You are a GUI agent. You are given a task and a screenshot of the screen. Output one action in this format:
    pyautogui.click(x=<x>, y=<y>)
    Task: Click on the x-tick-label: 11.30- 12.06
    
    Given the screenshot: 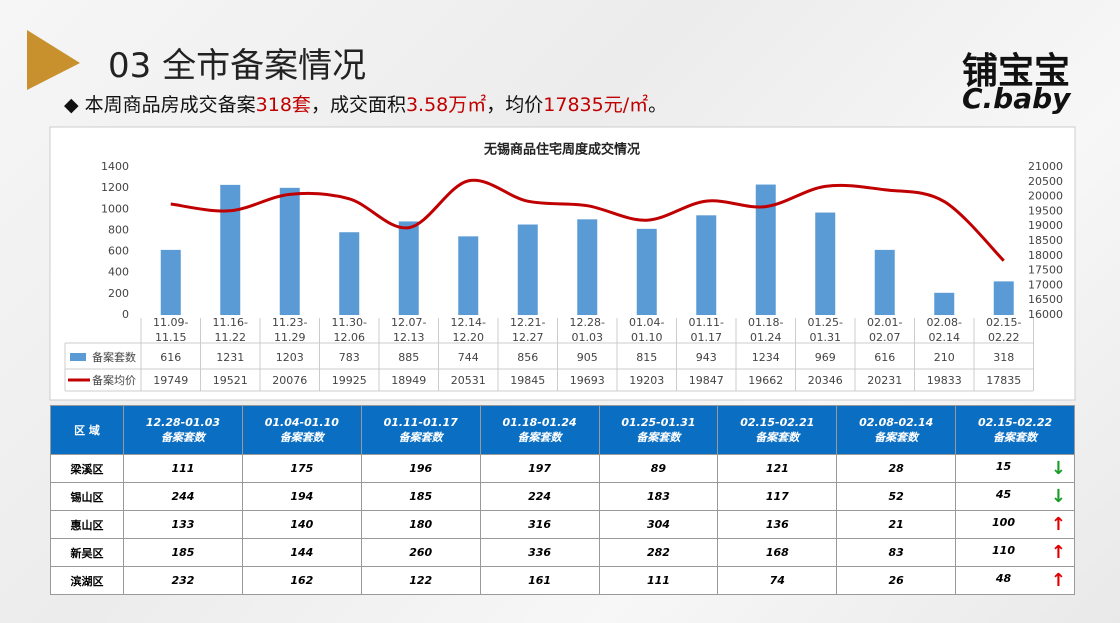 What is the action you would take?
    pyautogui.click(x=349, y=330)
    